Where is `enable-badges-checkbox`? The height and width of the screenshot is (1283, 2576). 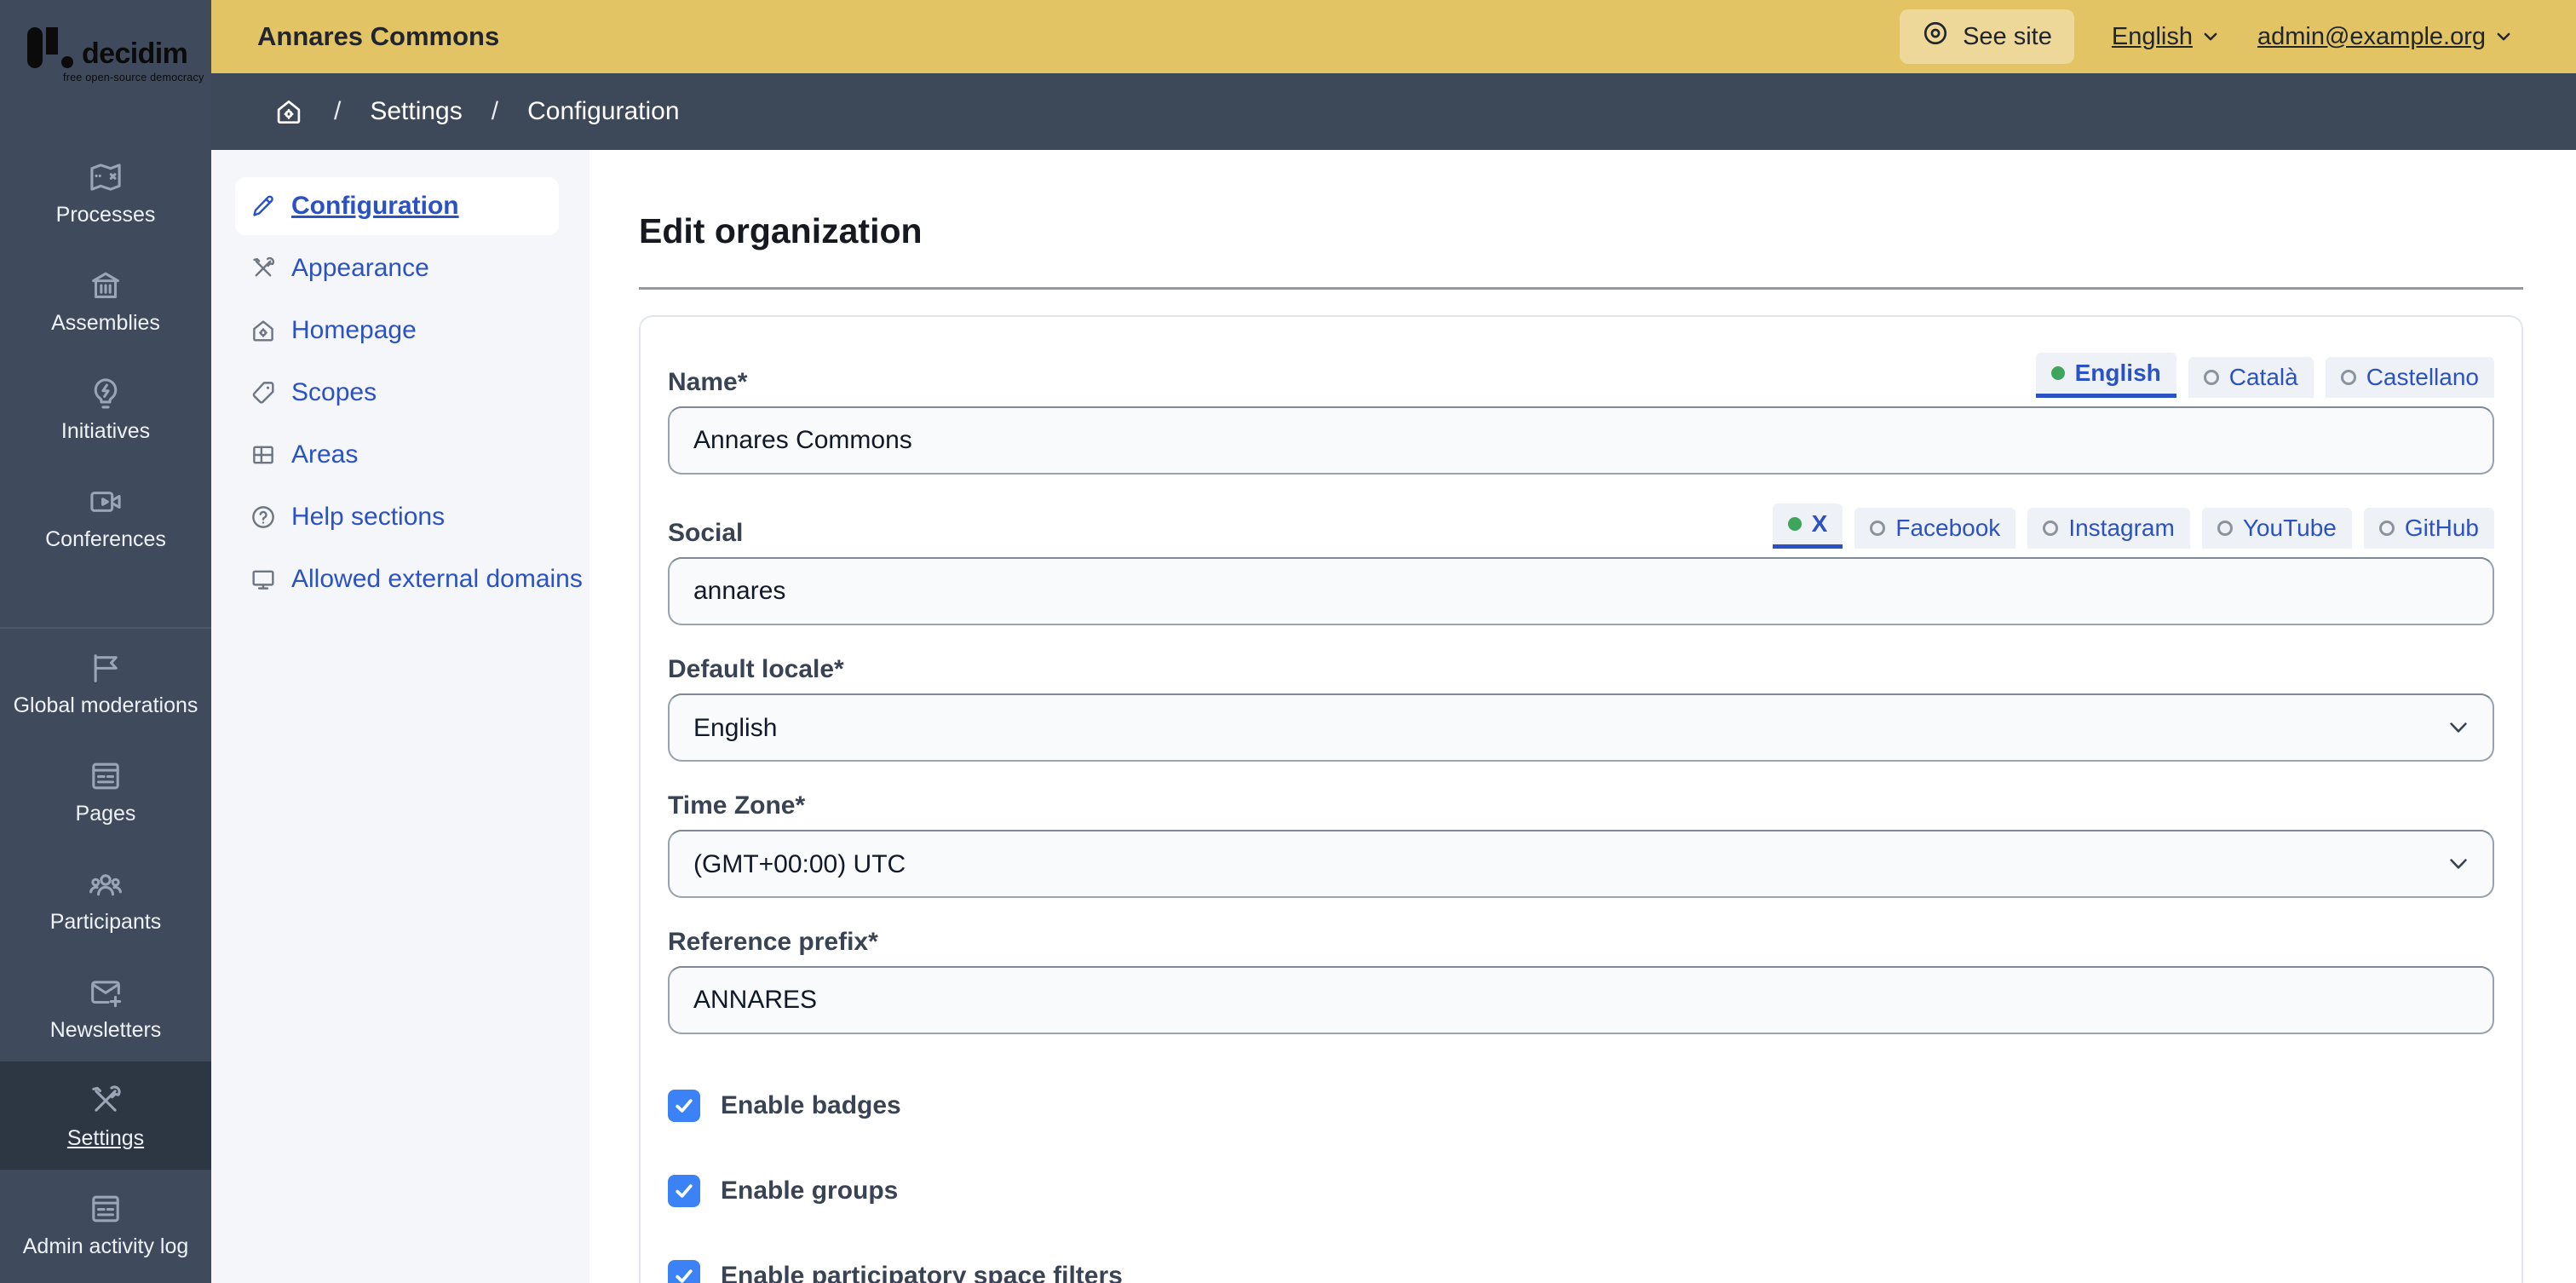 enable-badges-checkbox is located at coordinates (684, 1106).